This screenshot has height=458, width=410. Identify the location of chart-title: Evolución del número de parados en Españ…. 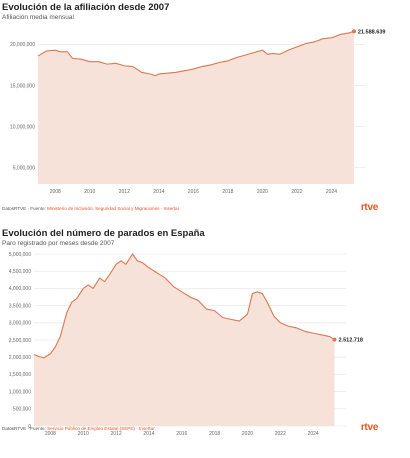
(103, 233).